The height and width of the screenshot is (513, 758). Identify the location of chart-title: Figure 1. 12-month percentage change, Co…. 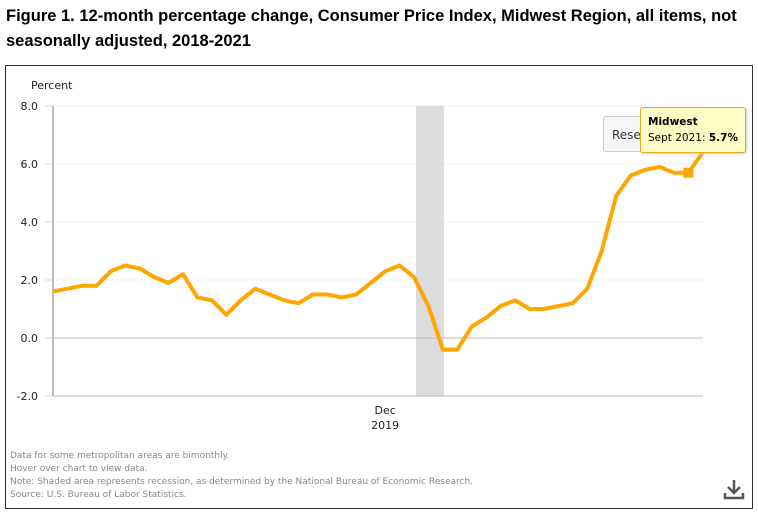
(371, 28).